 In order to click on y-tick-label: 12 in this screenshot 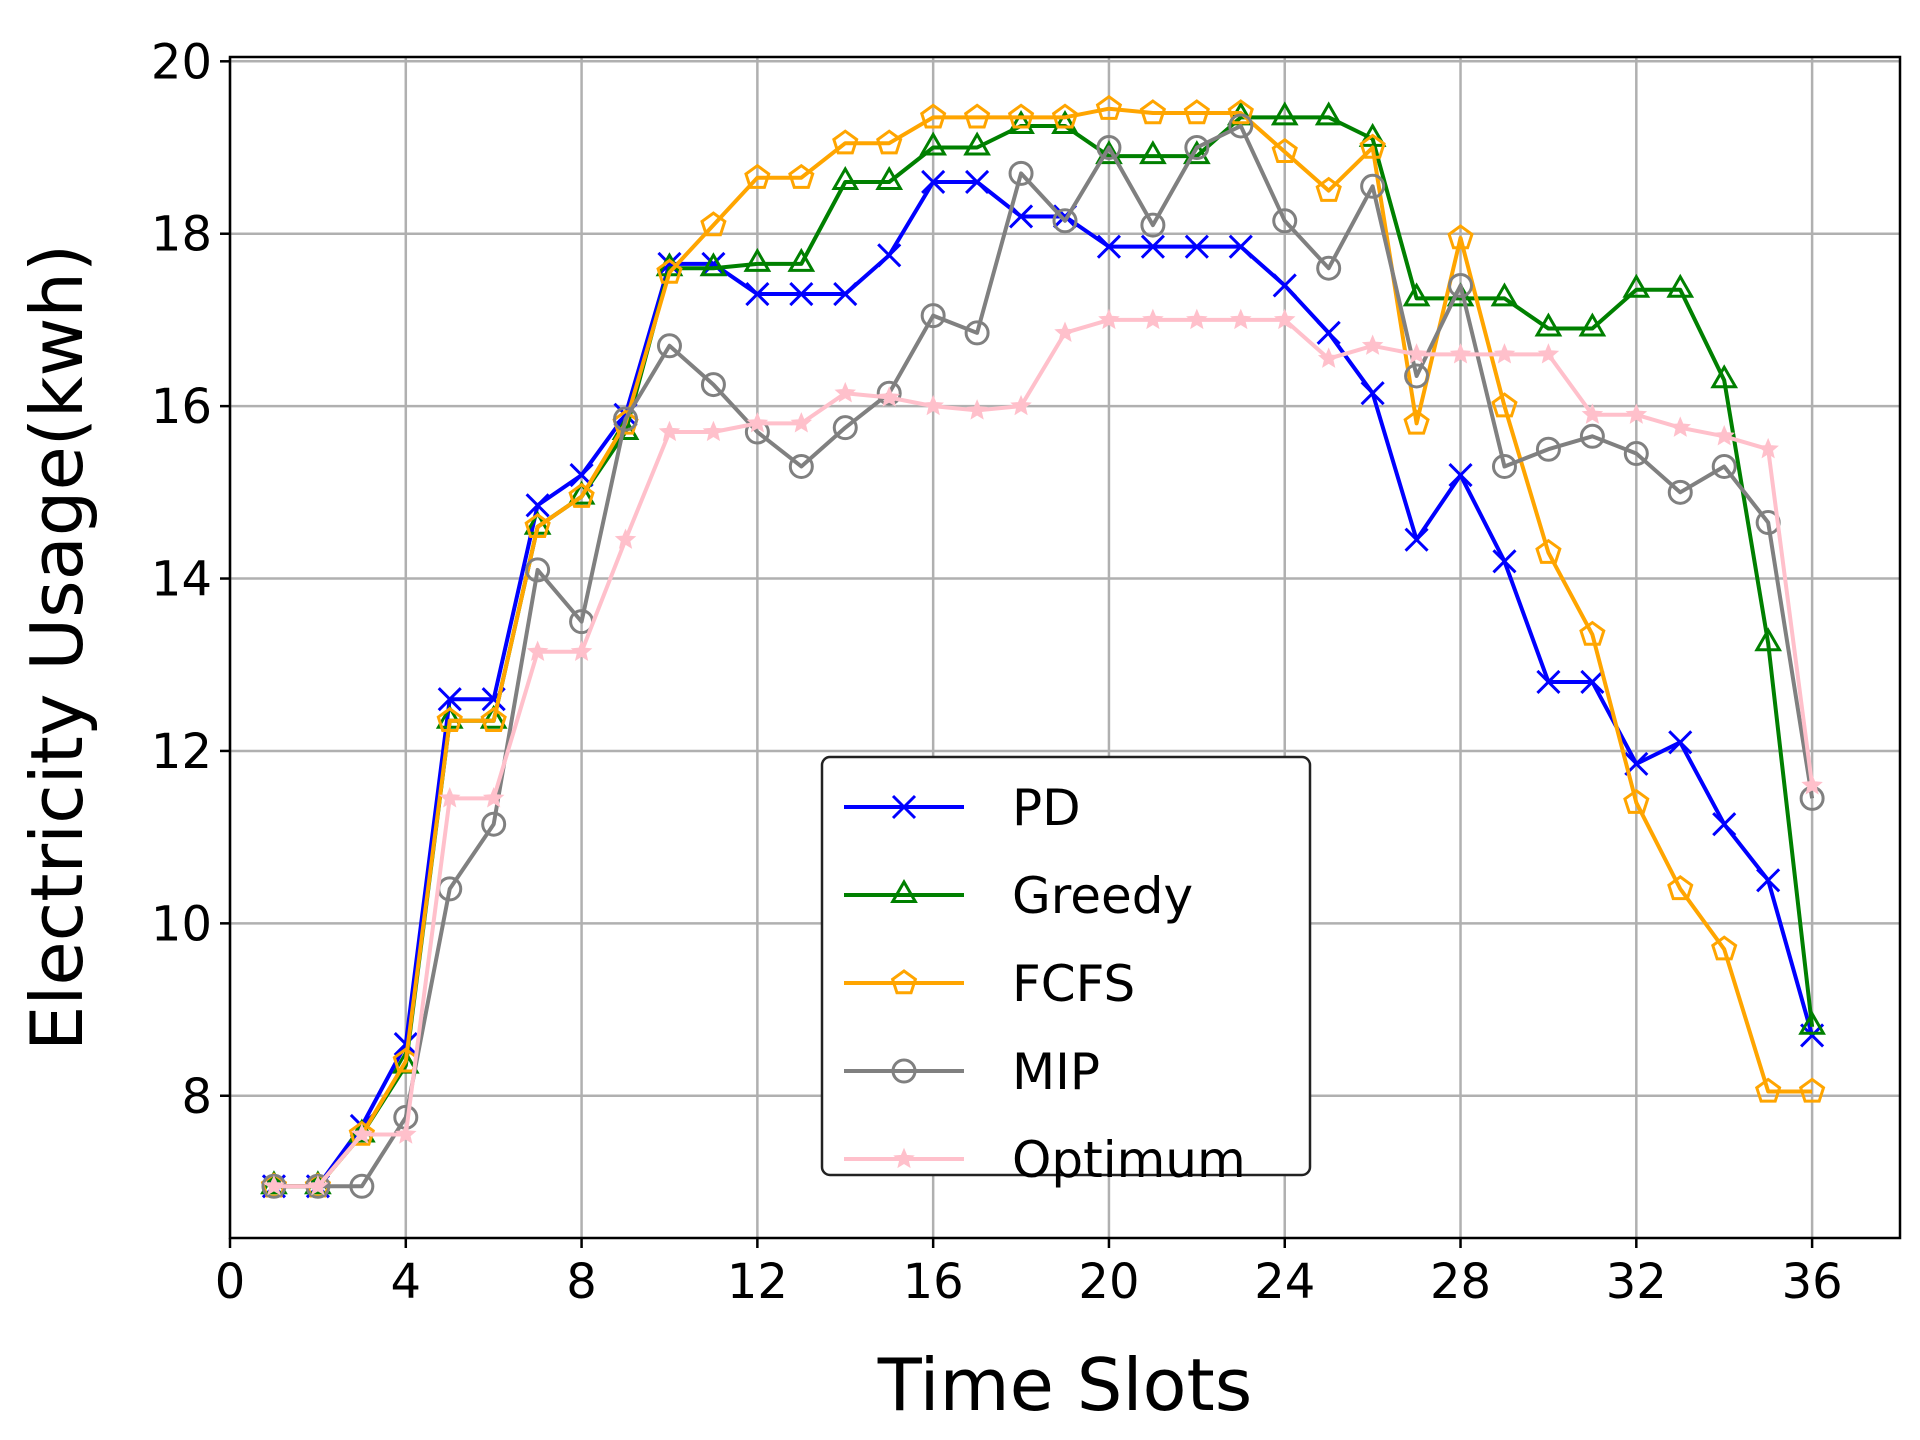, I will do `click(181, 752)`.